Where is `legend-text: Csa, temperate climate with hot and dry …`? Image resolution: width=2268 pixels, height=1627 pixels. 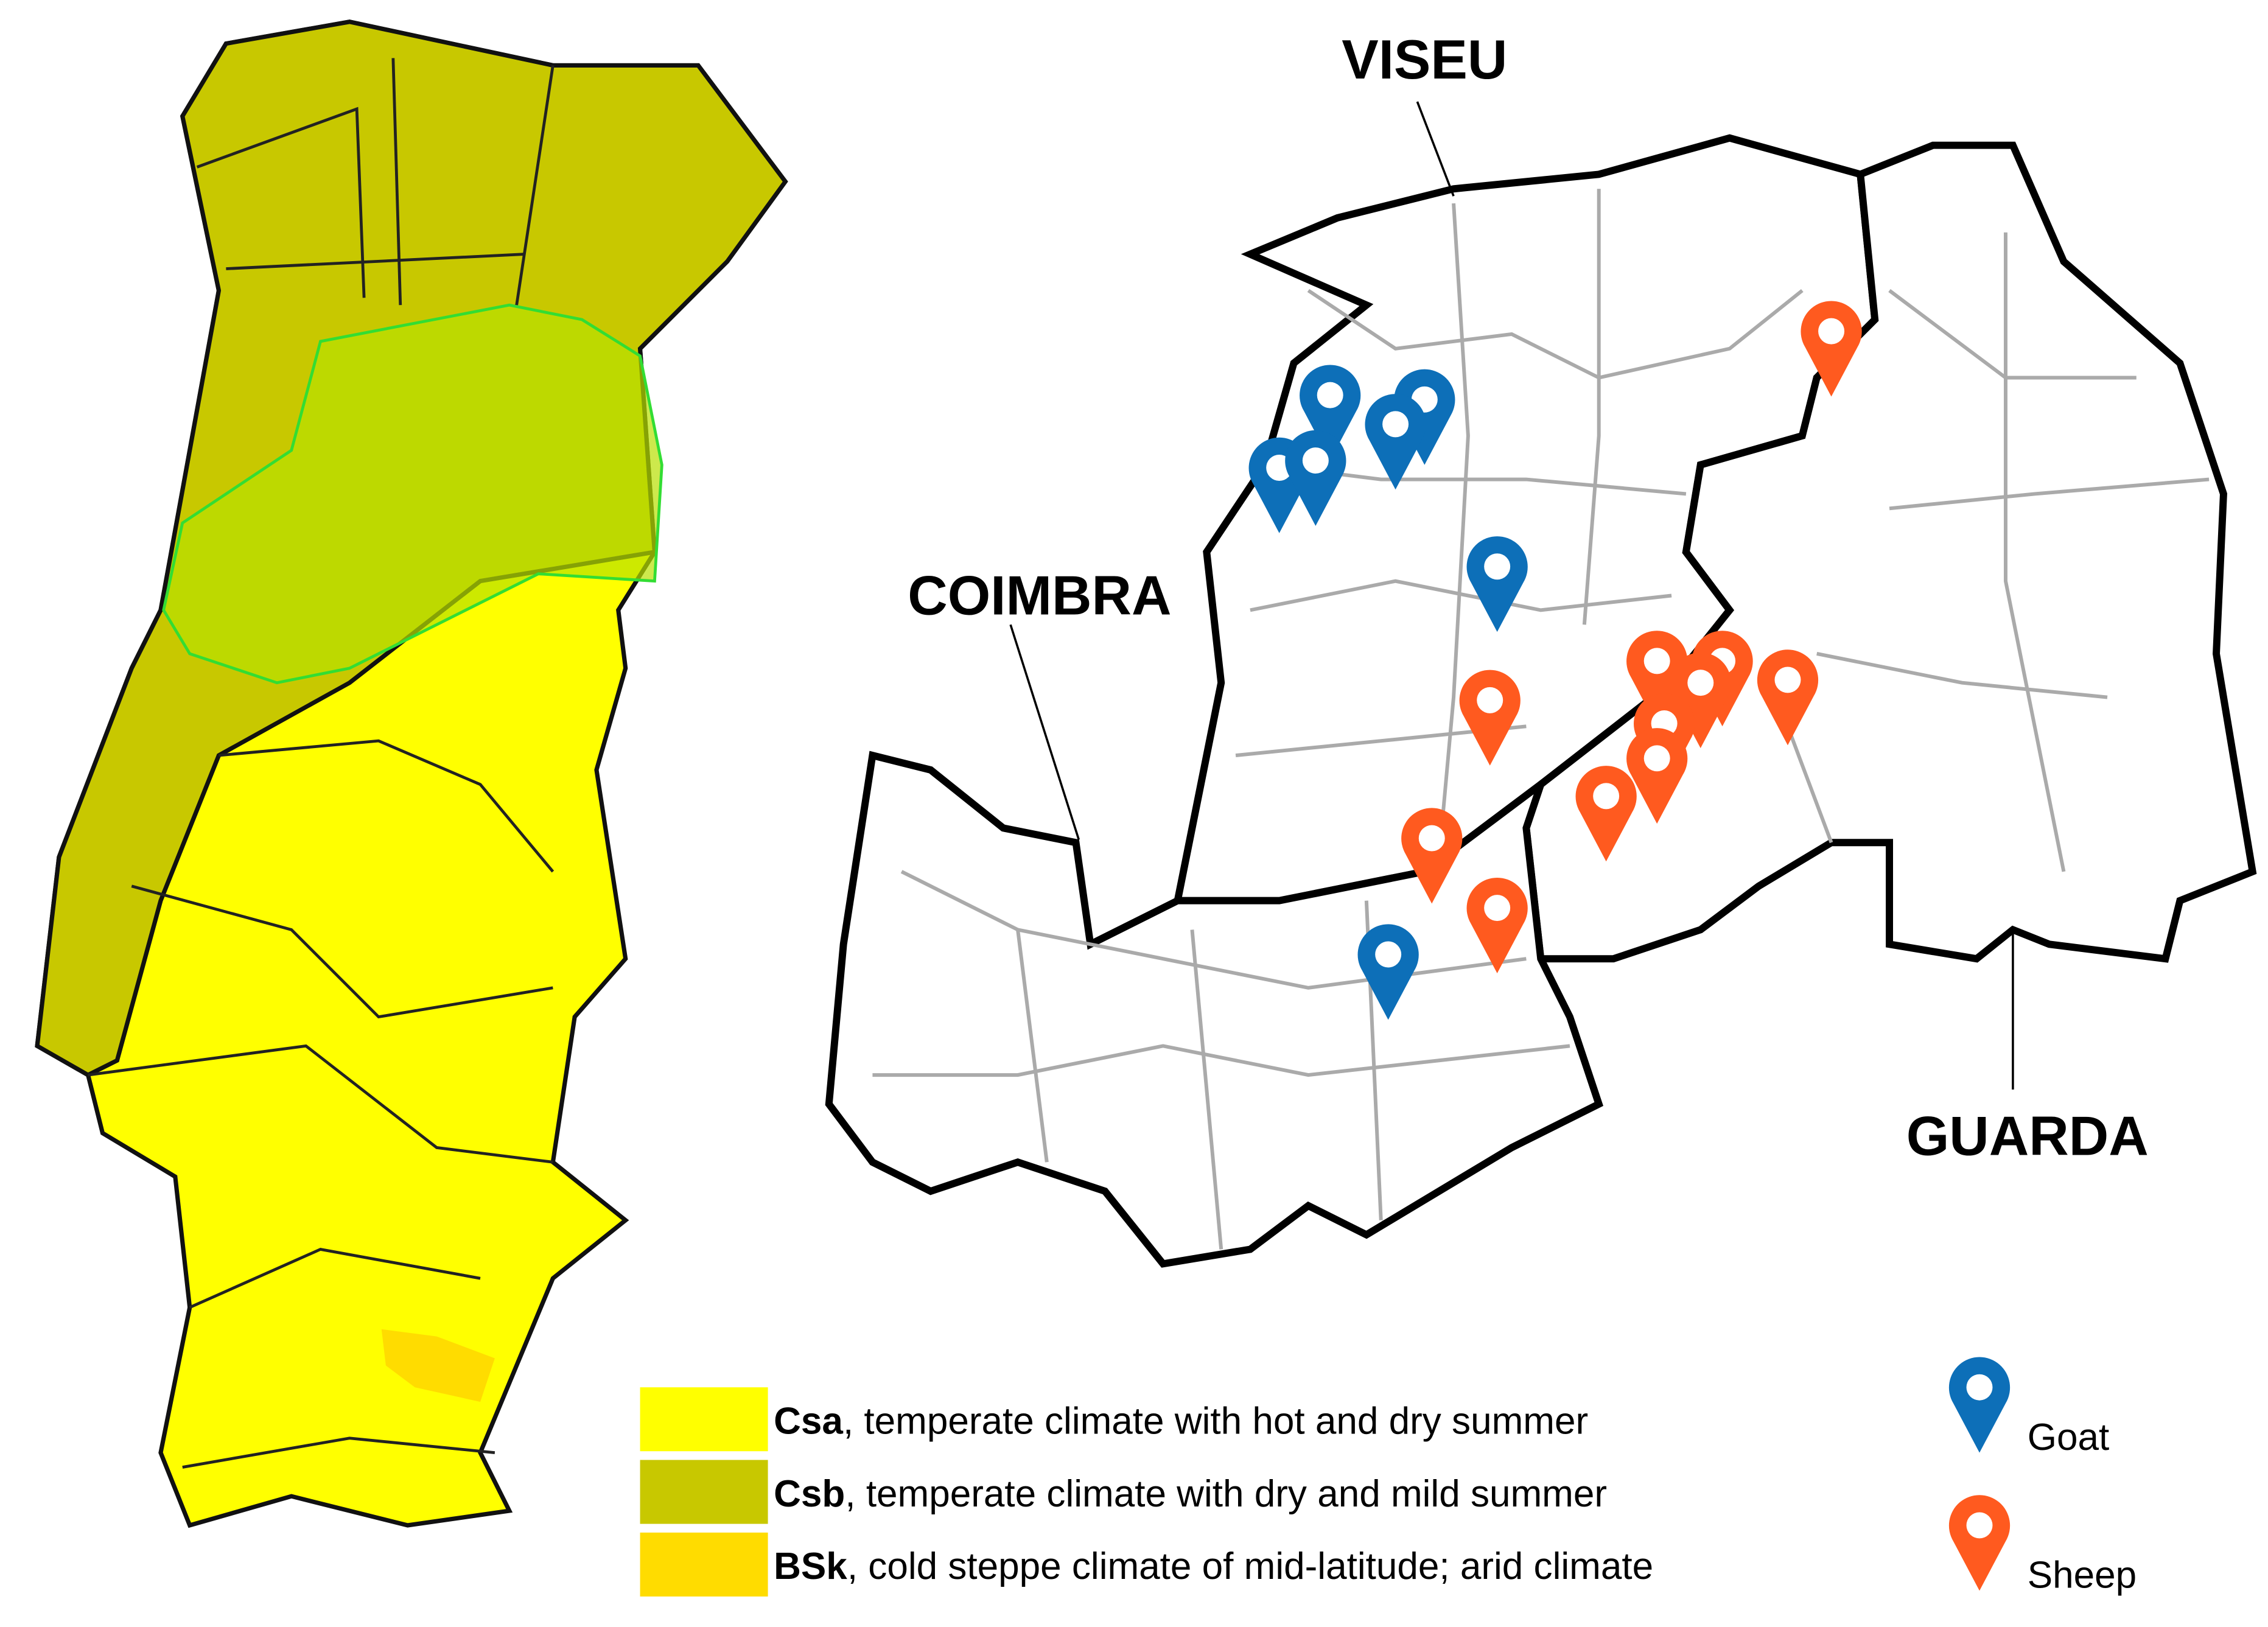 legend-text: Csa, temperate climate with hot and dry … is located at coordinates (1181, 1422).